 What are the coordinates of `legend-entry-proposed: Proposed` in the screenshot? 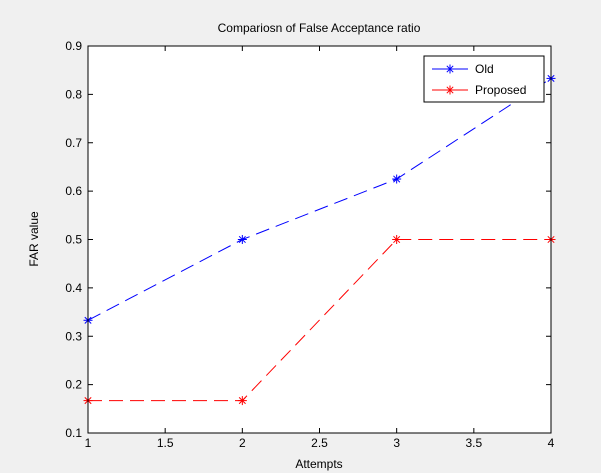 It's located at (479, 90).